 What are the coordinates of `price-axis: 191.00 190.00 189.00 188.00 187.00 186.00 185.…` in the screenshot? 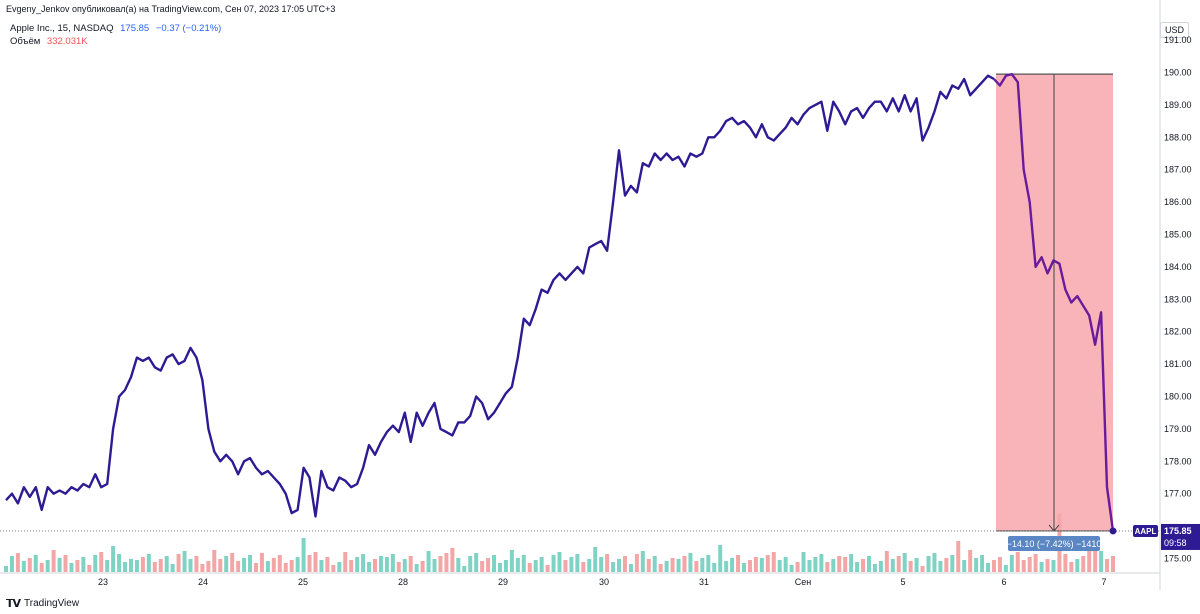 It's located at (1175, 295).